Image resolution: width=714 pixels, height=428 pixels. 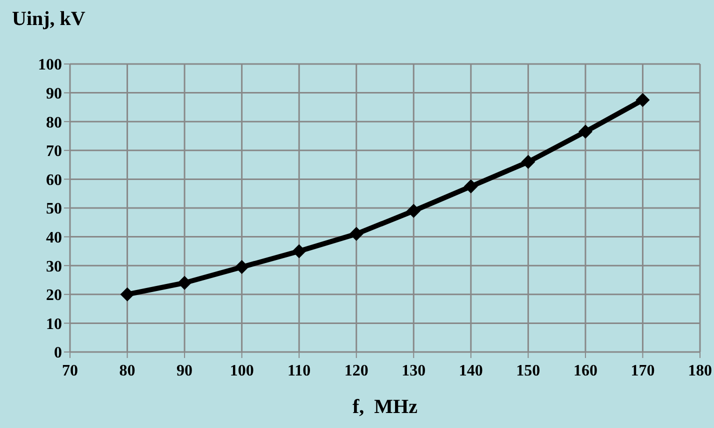 What do you see at coordinates (54, 151) in the screenshot?
I see `y-tick-label: 70` at bounding box center [54, 151].